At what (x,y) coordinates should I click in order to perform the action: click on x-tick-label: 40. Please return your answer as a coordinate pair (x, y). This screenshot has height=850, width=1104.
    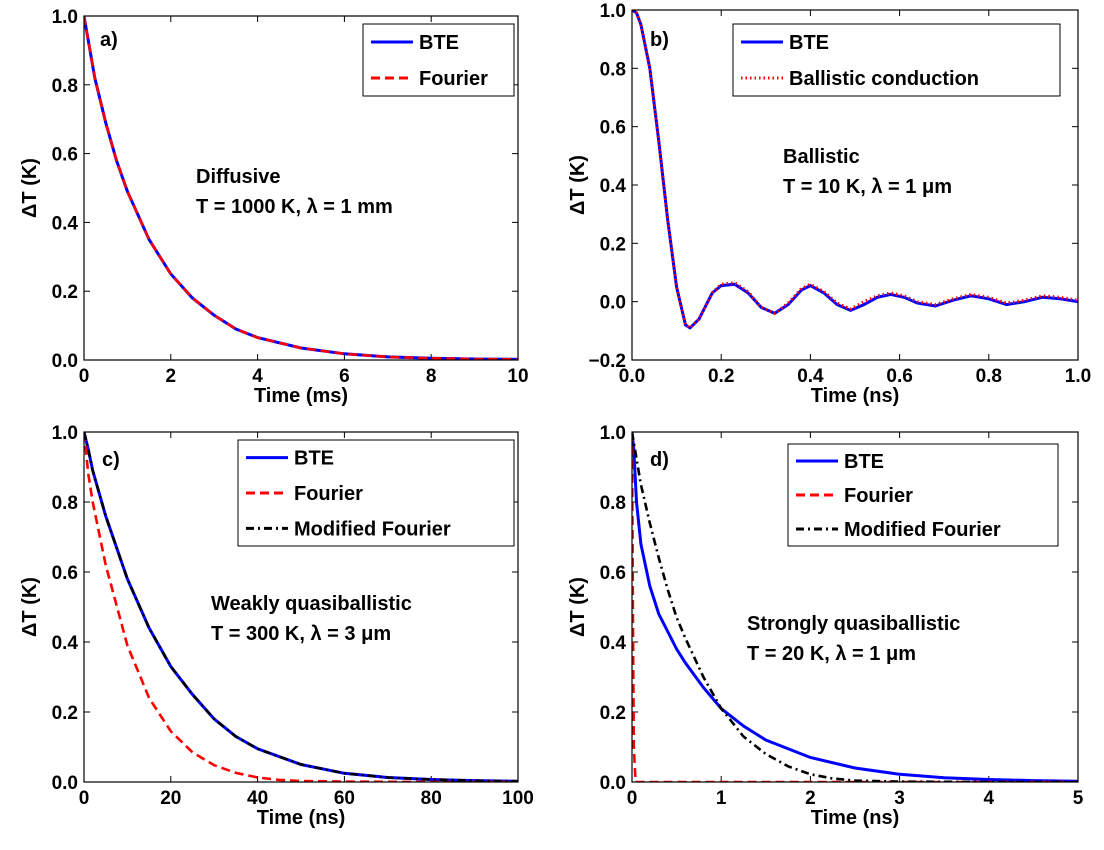
    Looking at the image, I should click on (257, 798).